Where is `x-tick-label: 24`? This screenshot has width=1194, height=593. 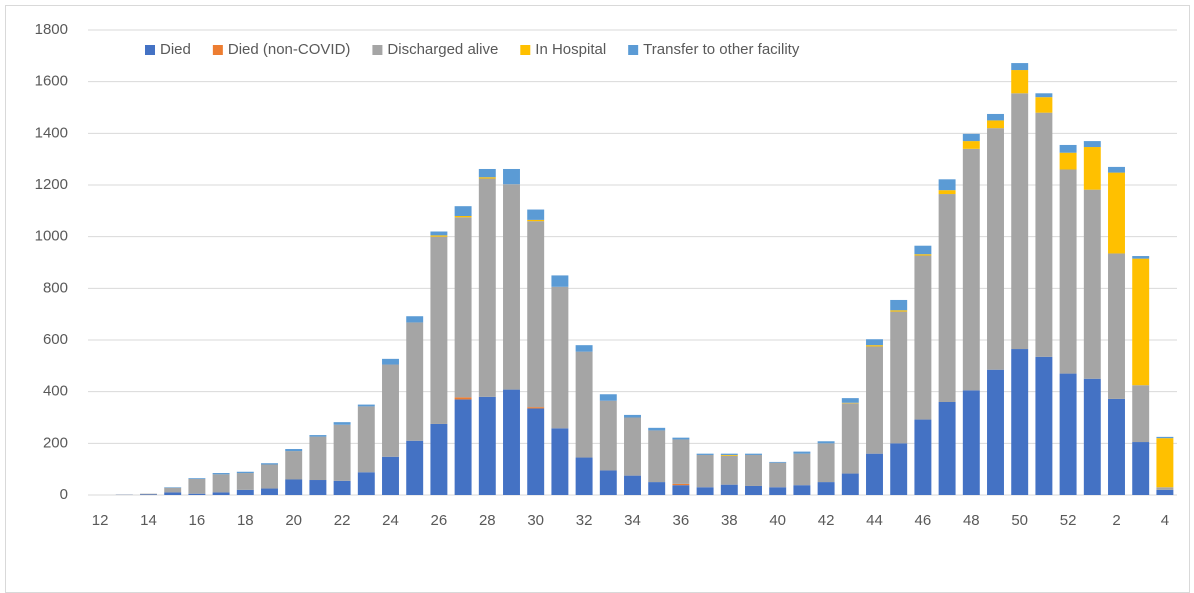
x-tick-label: 24 is located at coordinates (390, 520).